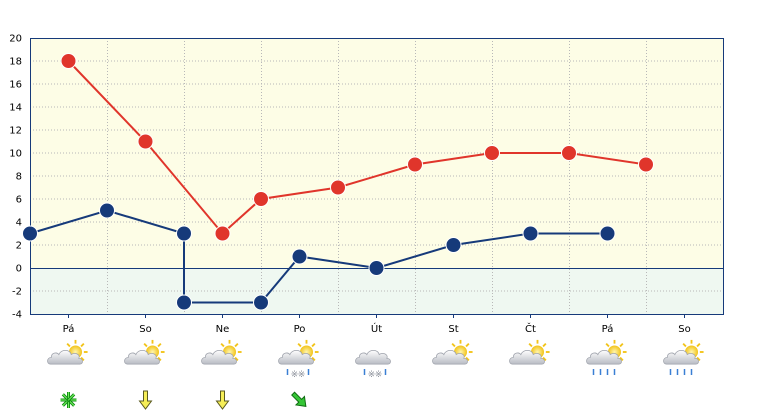  I want to click on weather-icons: ※ ※ ※ ※, so click(376, 359).